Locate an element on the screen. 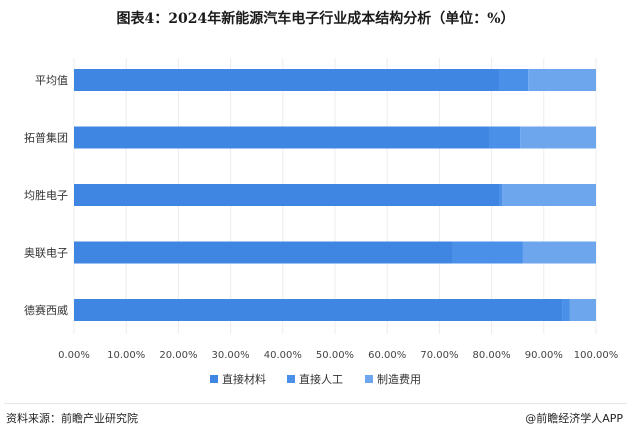 This screenshot has width=631, height=439. category-label: 奥联电子 is located at coordinates (46, 253).